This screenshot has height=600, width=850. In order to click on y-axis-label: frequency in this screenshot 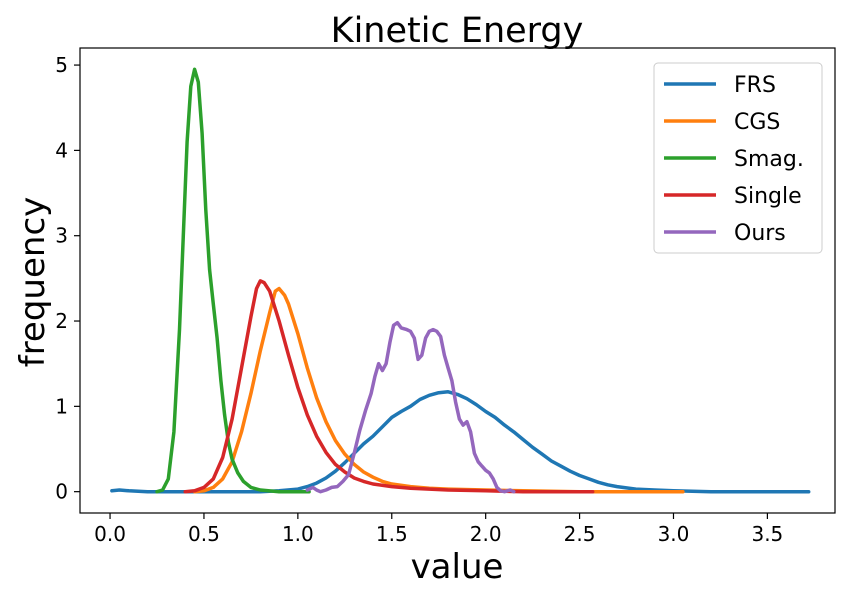, I will do `click(33, 282)`.